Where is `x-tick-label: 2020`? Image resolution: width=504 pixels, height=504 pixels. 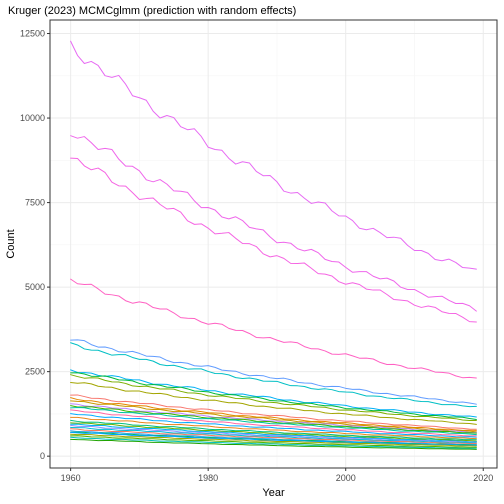 x-tick-label: 2020 is located at coordinates (483, 478).